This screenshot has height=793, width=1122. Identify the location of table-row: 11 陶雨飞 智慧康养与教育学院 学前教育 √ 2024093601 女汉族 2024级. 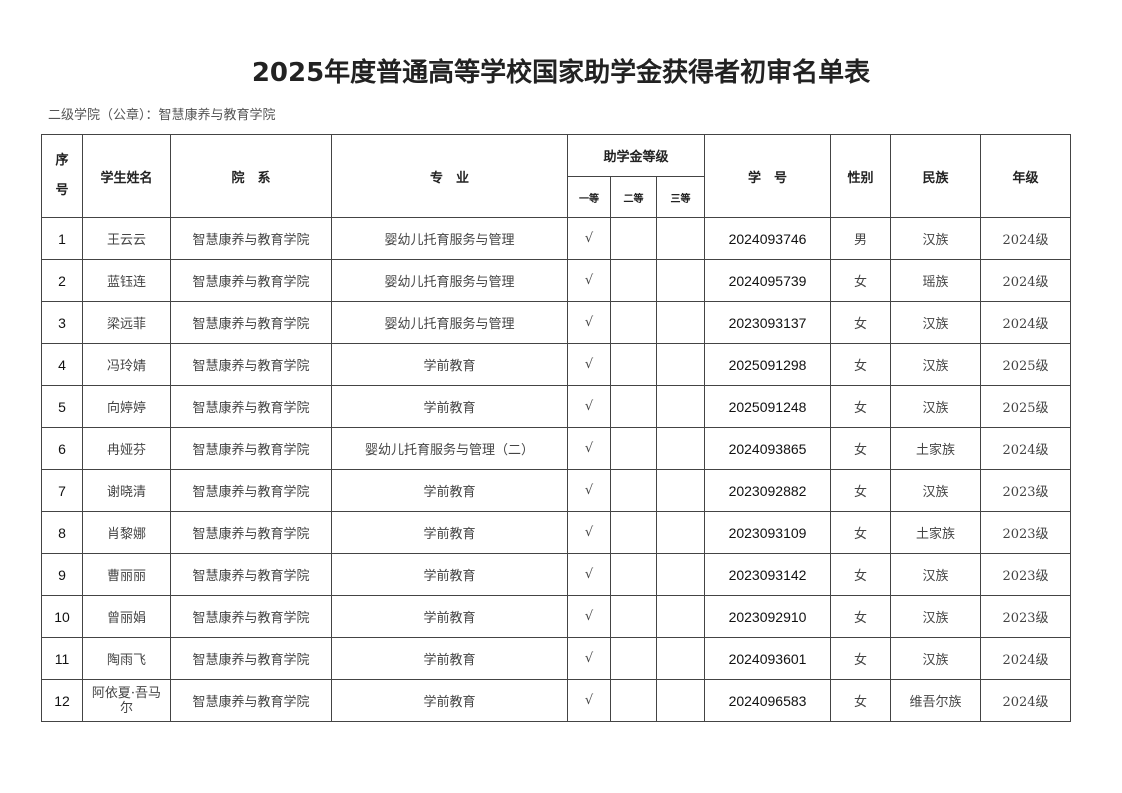
(556, 658).